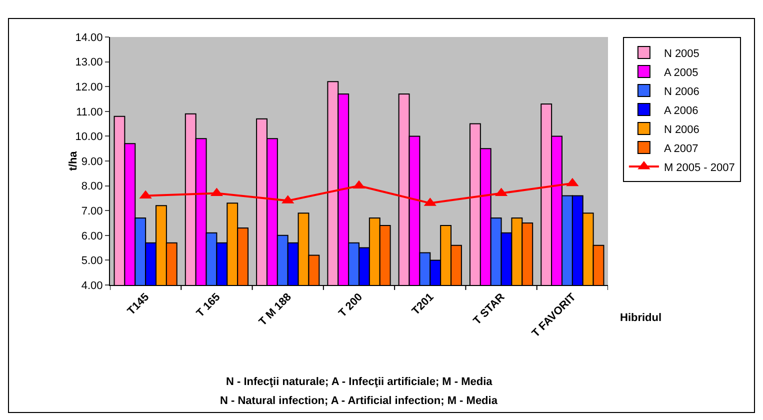 This screenshot has width=763, height=420. Describe the element at coordinates (92, 211) in the screenshot. I see `y-tick-label: 7.00` at that location.